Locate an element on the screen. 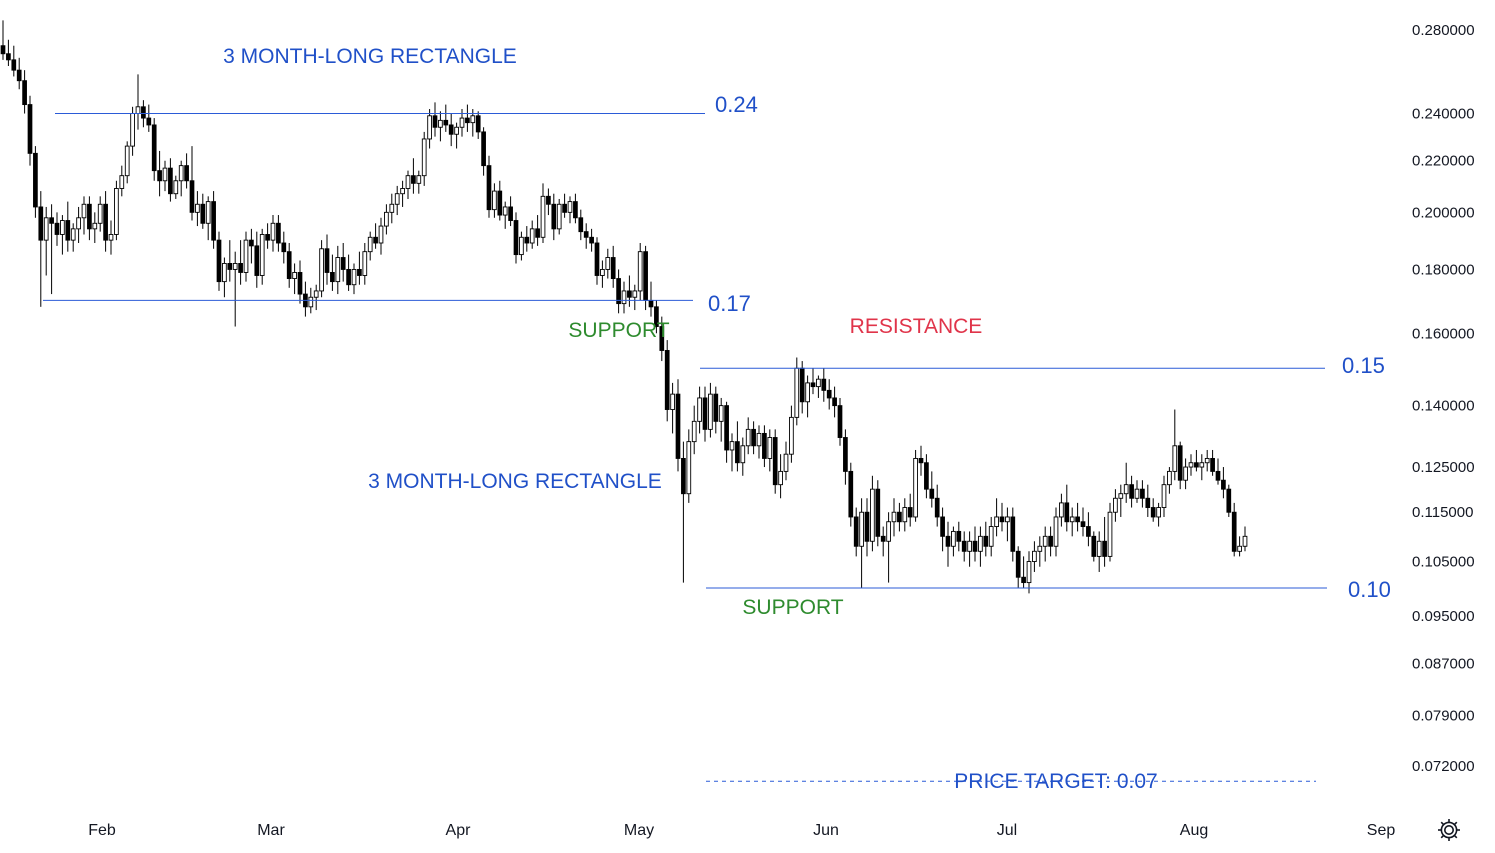 The image size is (1495, 853). y-tick-label: 0.079000 is located at coordinates (1443, 716).